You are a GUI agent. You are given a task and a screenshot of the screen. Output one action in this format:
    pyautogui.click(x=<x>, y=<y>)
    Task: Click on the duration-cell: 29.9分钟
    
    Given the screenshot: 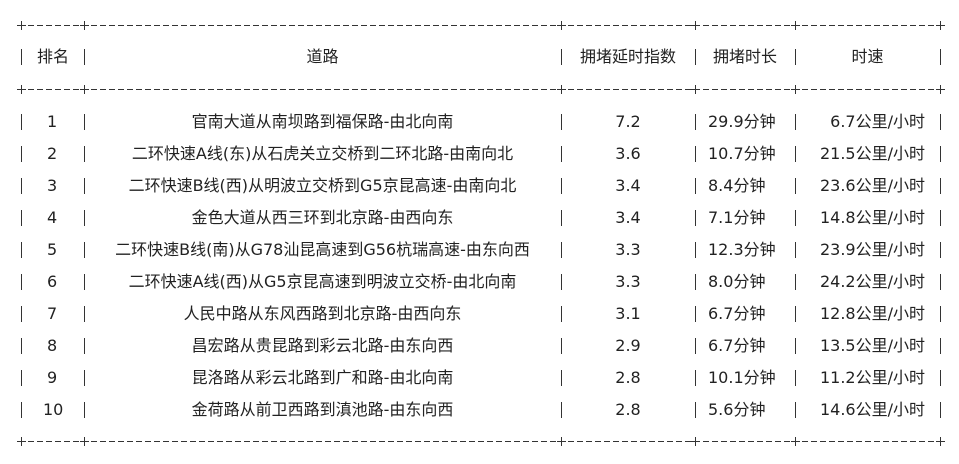 What is the action you would take?
    pyautogui.click(x=742, y=121)
    